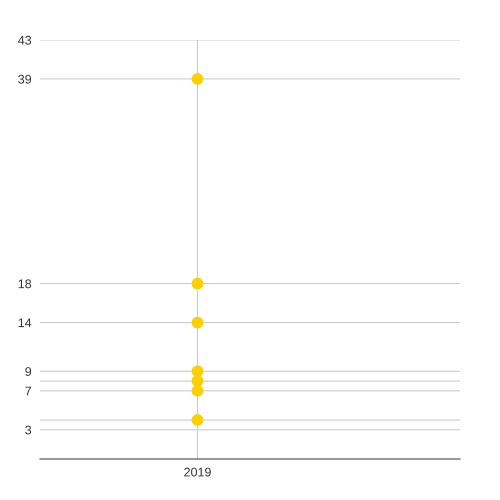 The width and height of the screenshot is (500, 500). I want to click on y-tick-label: 7, so click(28, 391).